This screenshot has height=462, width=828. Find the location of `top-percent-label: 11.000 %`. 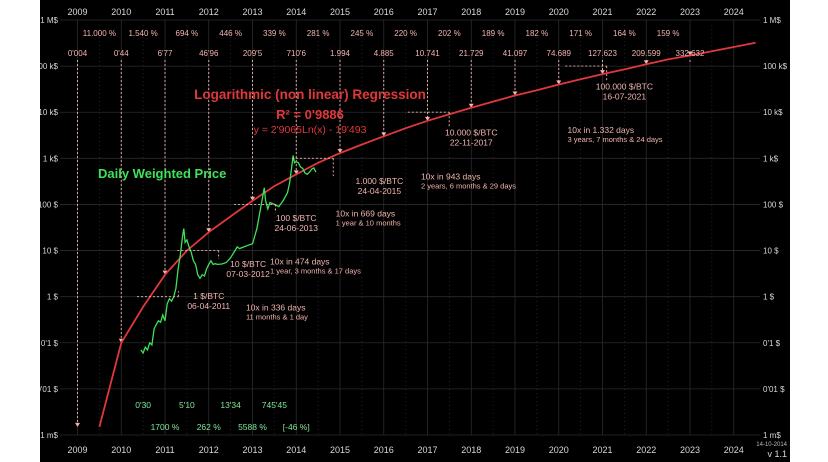

top-percent-label: 11.000 % is located at coordinates (99, 33).